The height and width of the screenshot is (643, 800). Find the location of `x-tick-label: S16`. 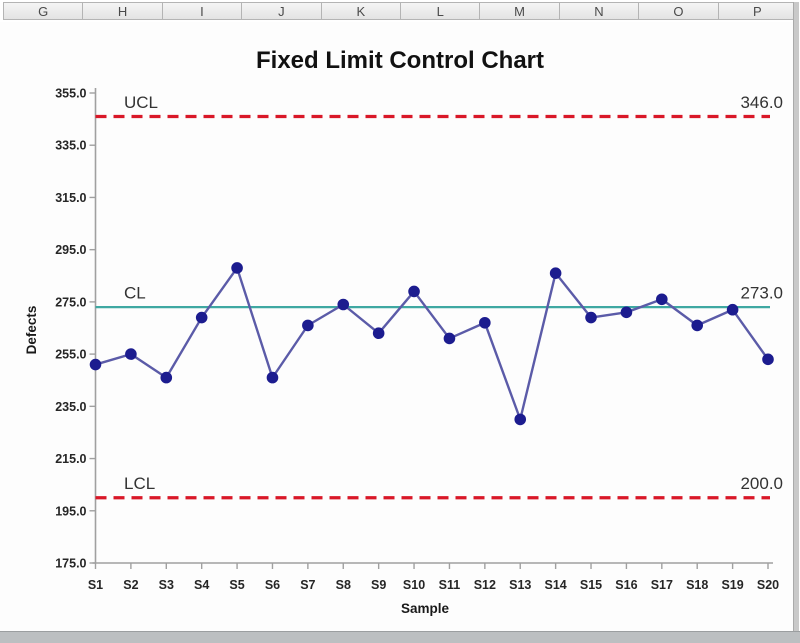

x-tick-label: S16 is located at coordinates (626, 585).